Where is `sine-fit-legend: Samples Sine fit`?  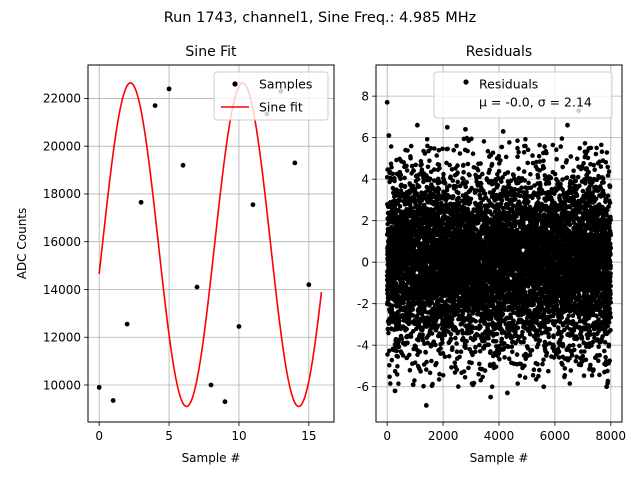
sine-fit-legend: Samples Sine fit is located at coordinates (271, 96).